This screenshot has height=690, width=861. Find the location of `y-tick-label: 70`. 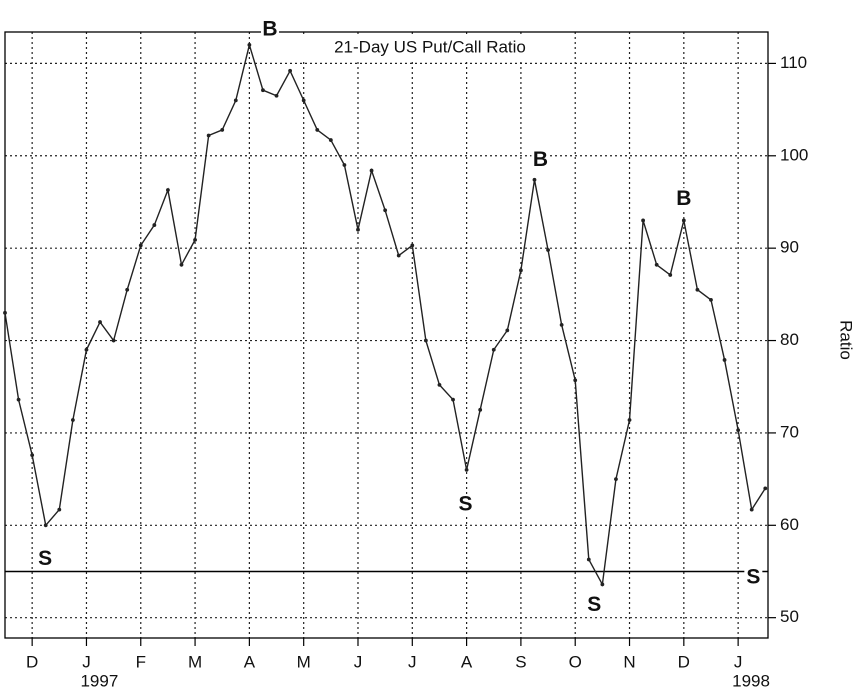

y-tick-label: 70 is located at coordinates (789, 431).